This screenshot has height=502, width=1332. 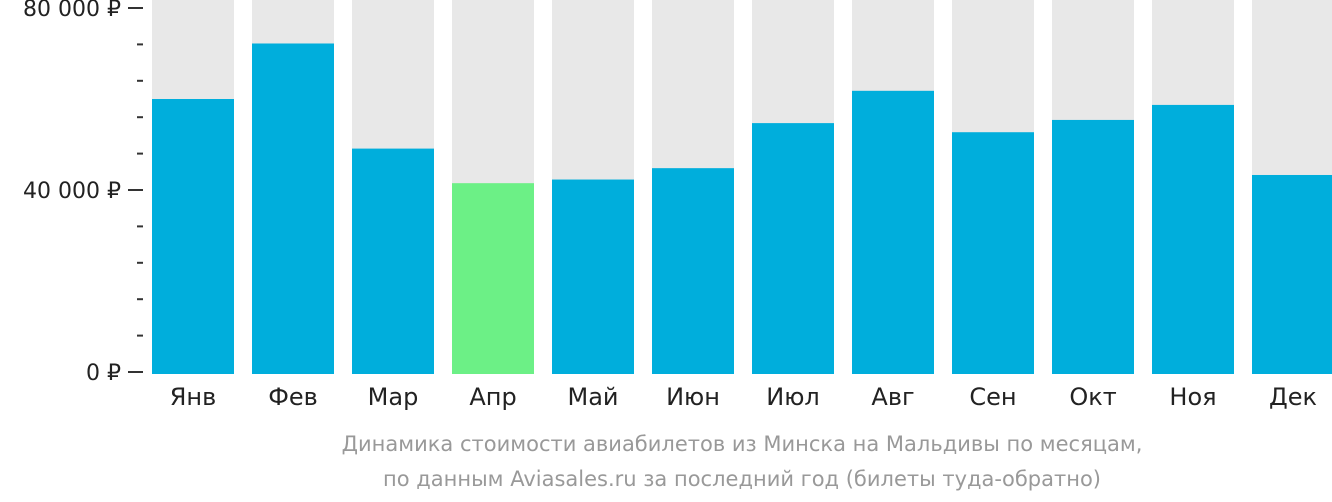 What do you see at coordinates (492, 397) in the screenshot?
I see `x-tick-label-3: Апр` at bounding box center [492, 397].